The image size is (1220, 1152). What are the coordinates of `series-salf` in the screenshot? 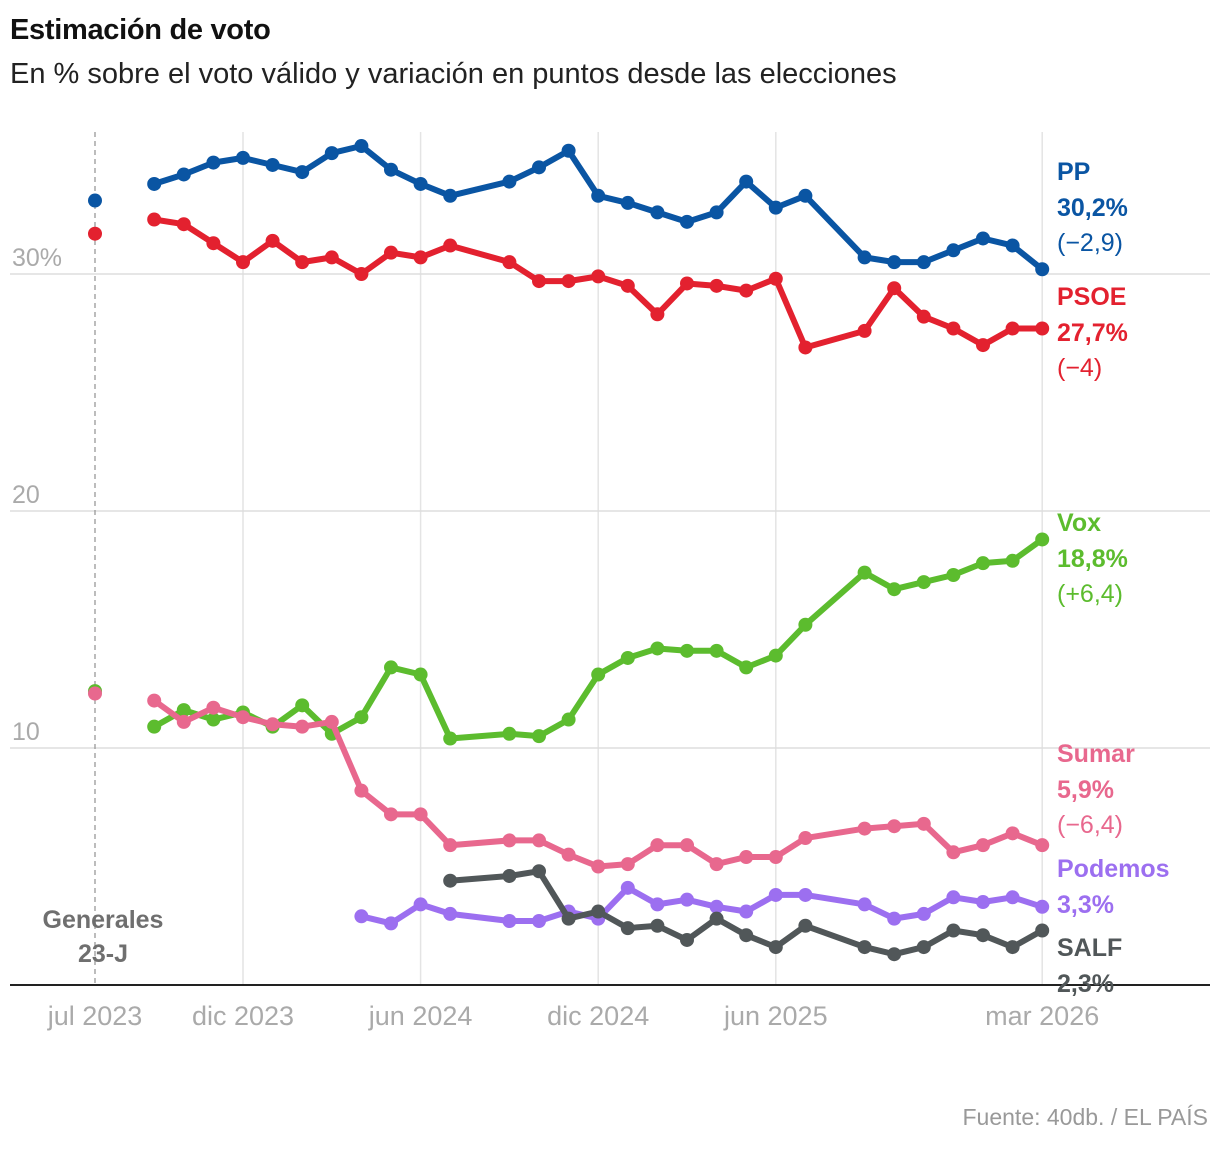 It's located at (746, 913).